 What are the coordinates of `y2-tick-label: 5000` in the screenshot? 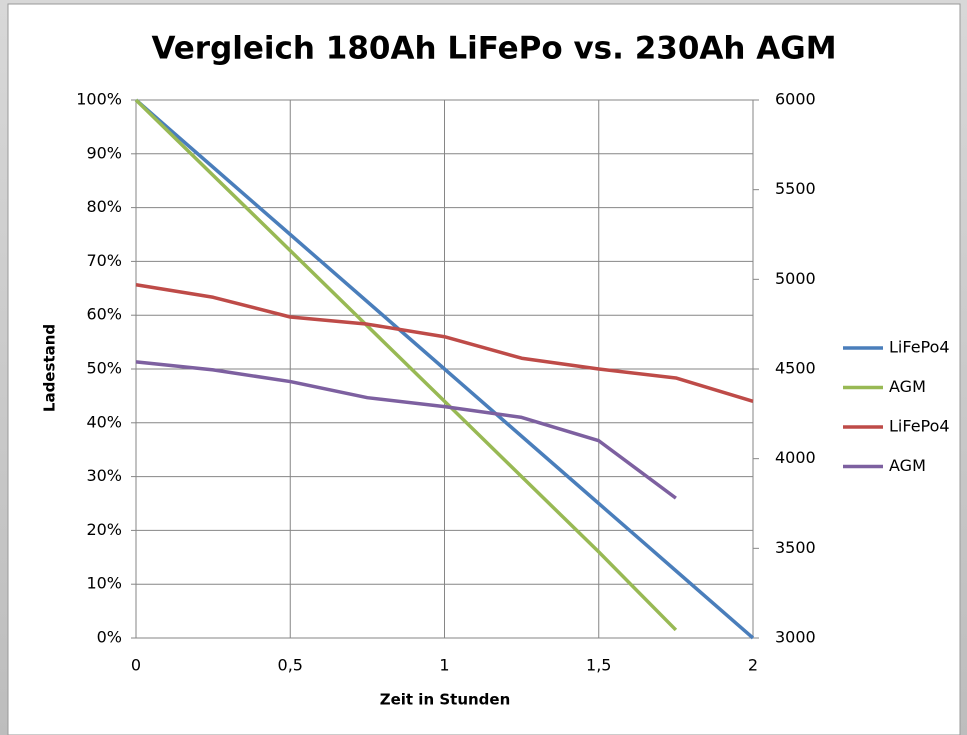 It's located at (795, 278).